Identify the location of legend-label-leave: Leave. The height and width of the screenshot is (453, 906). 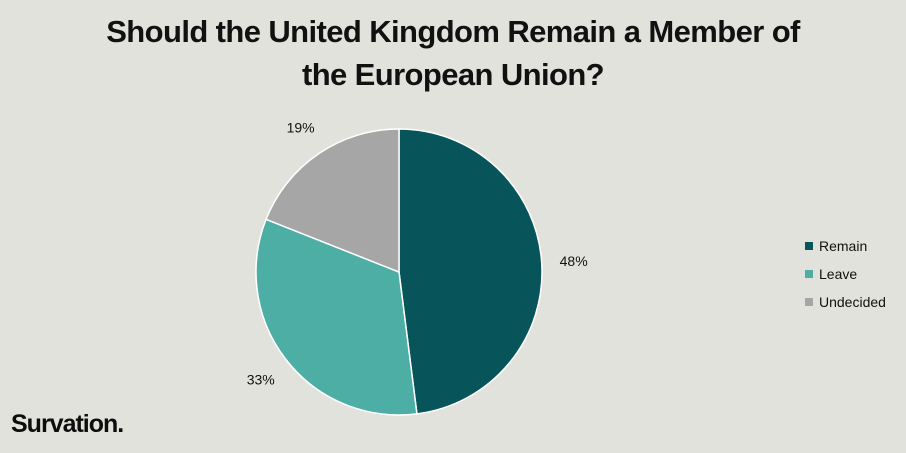
(838, 274).